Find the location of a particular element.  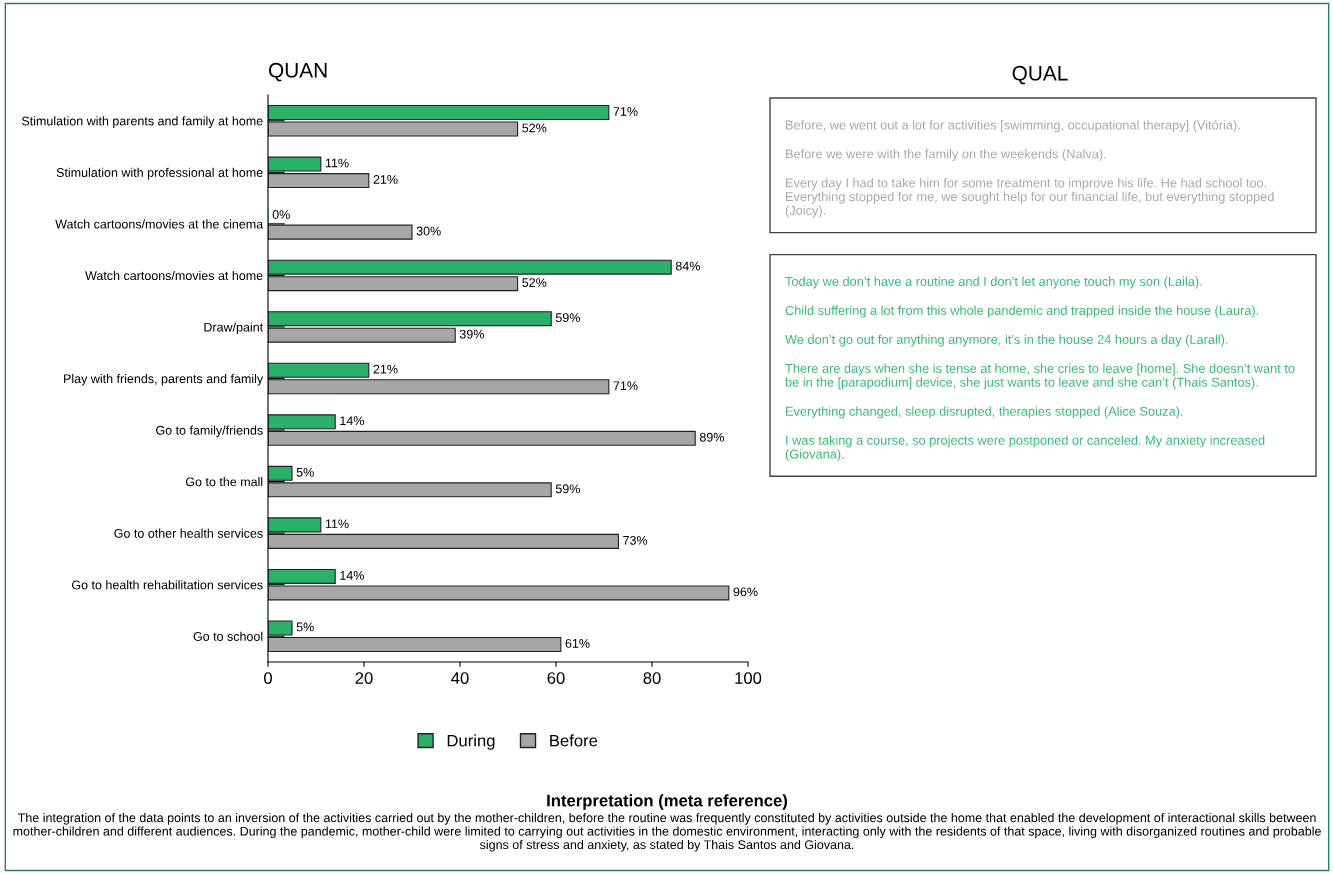

text: Today we don’t have a routine and I don’t let anyone touch my son (Laila). is located at coordinates (993, 282).